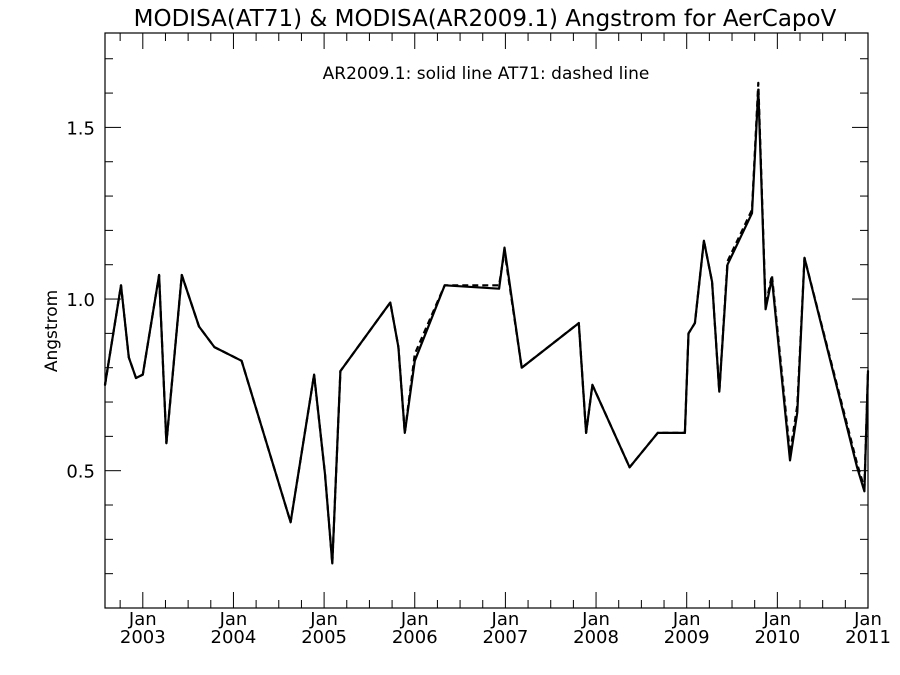 The image size is (900, 675). Describe the element at coordinates (868, 637) in the screenshot. I see `x-tick-year-label: 2011` at that location.